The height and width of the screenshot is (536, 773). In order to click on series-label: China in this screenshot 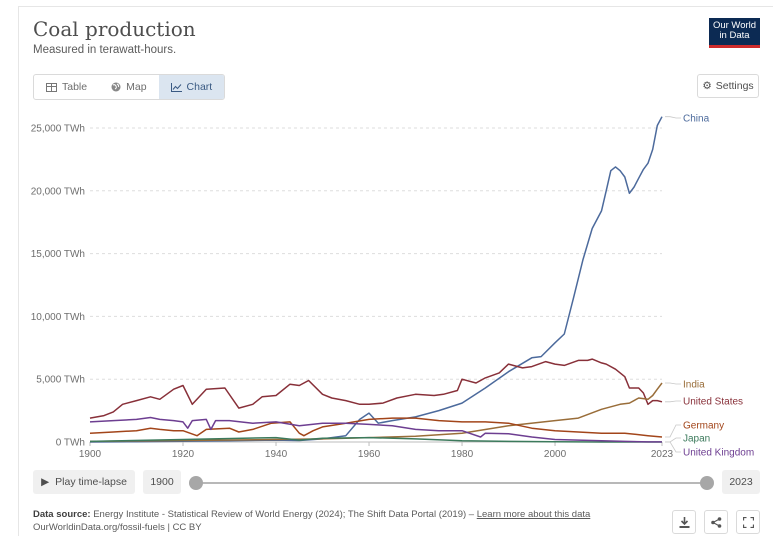, I will do `click(696, 119)`.